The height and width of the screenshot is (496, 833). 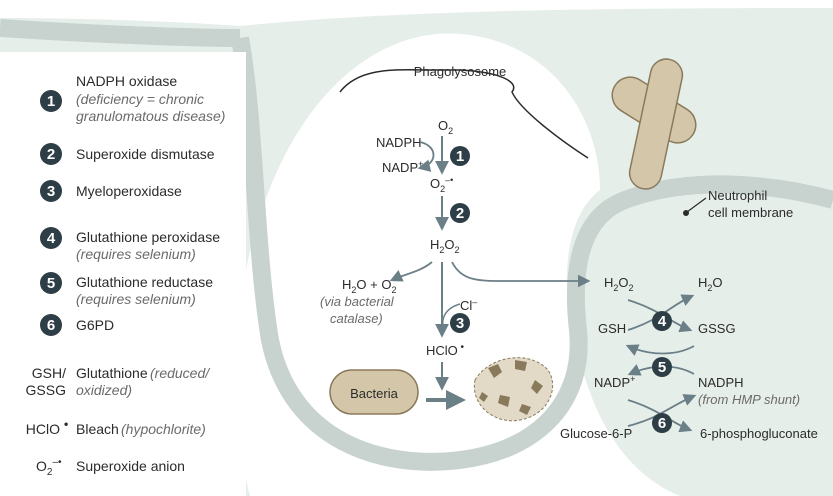 What do you see at coordinates (51, 154) in the screenshot?
I see `step-number: 2` at bounding box center [51, 154].